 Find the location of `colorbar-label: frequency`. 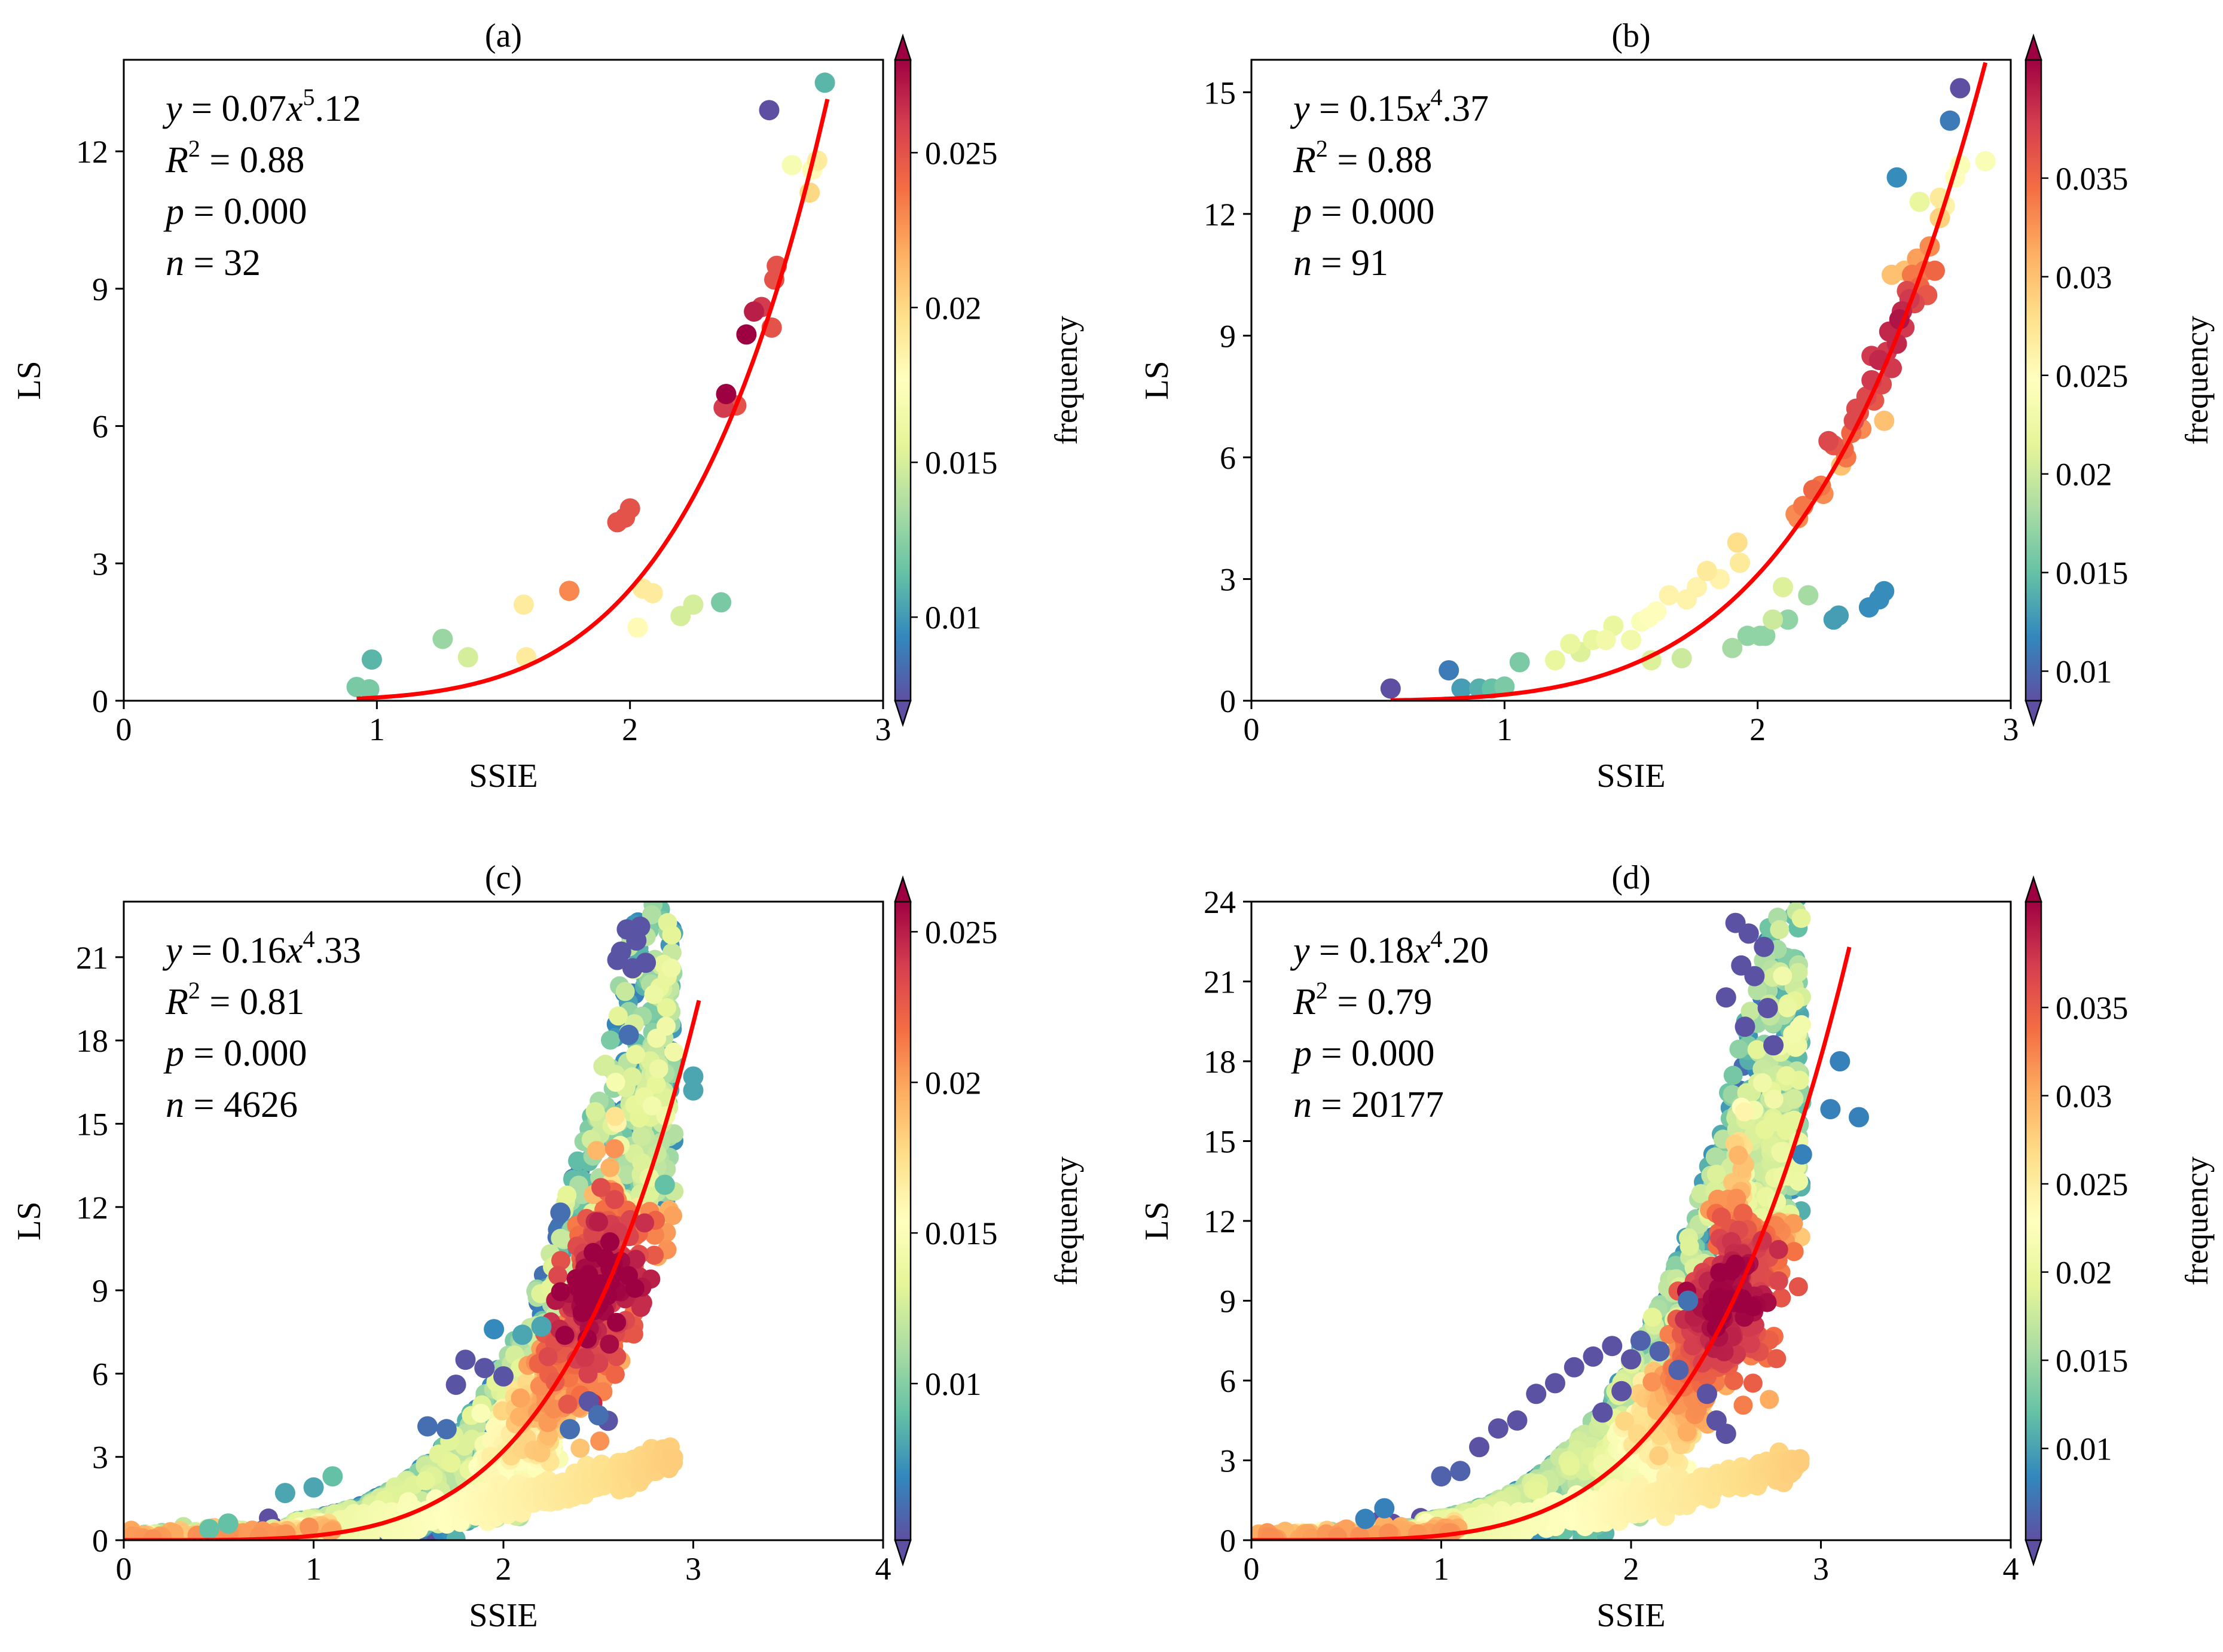

colorbar-label: frequency is located at coordinates (1066, 381).